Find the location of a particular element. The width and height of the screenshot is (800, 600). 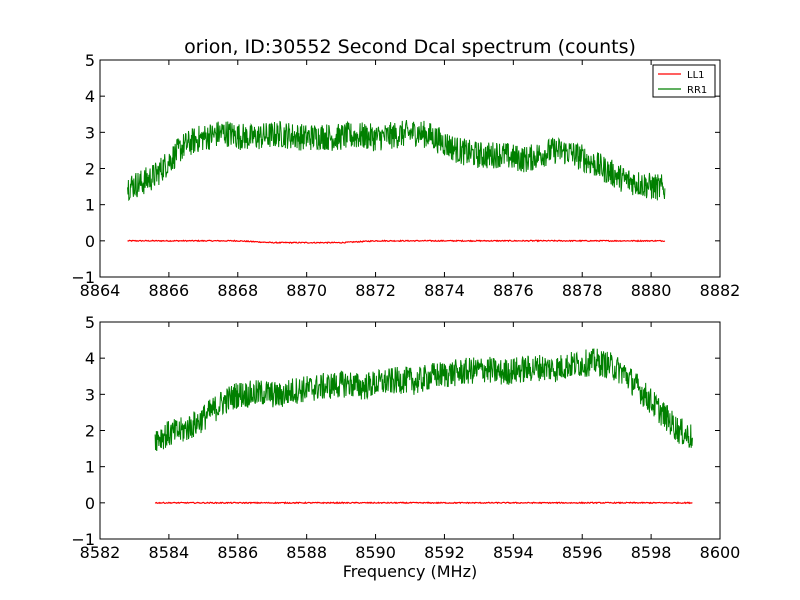

top-series-ll1-line is located at coordinates (396, 242).